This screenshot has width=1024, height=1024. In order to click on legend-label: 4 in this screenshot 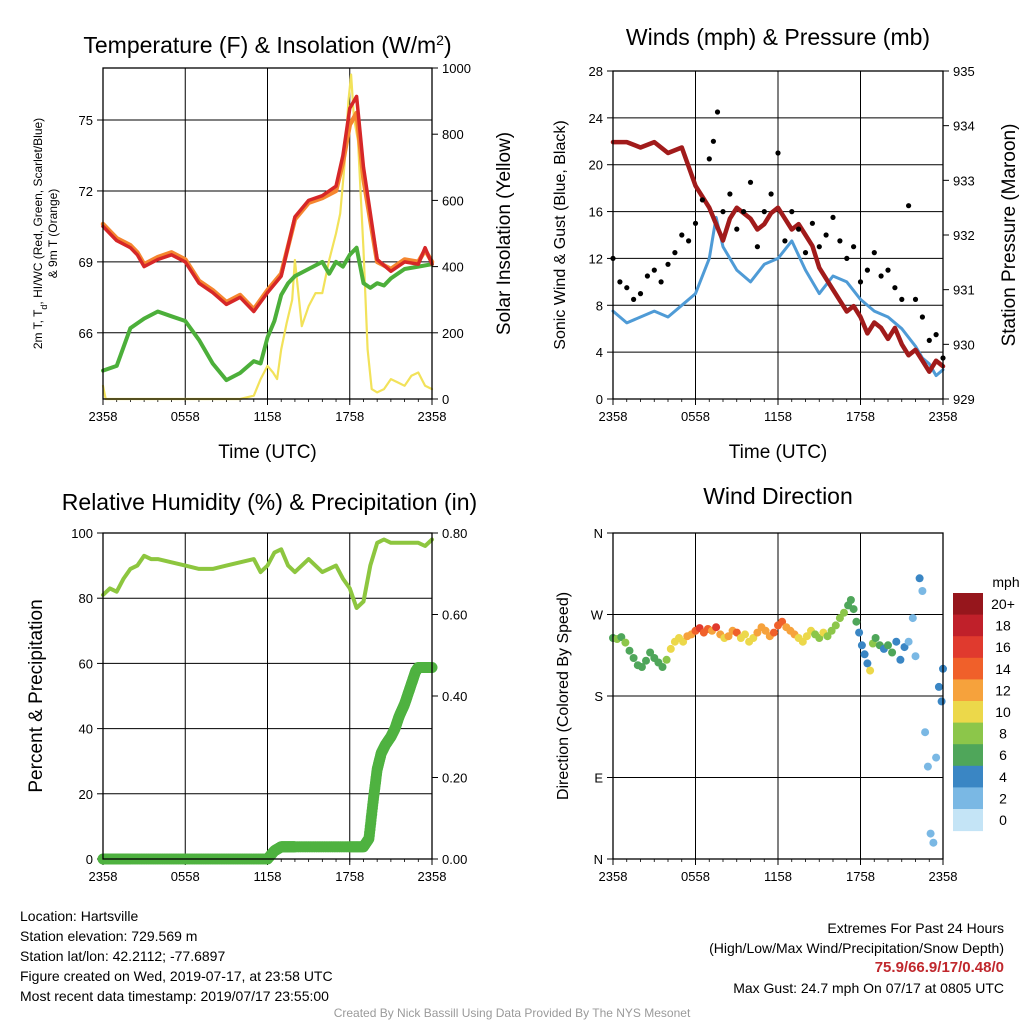, I will do `click(1003, 777)`.